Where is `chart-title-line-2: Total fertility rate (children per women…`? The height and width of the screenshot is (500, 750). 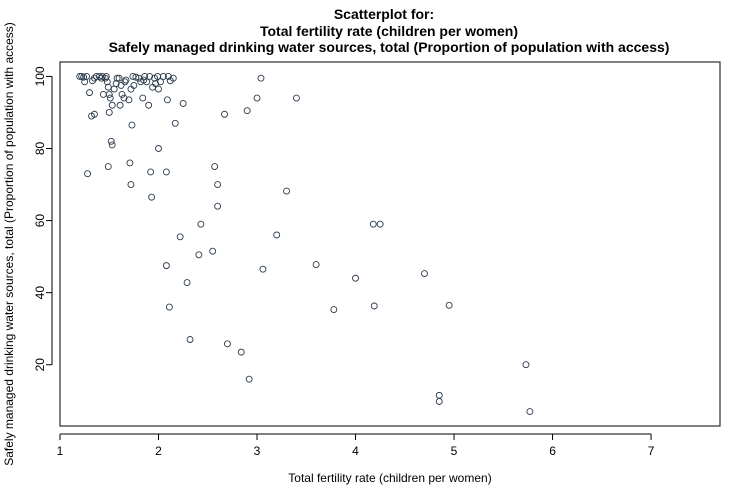
chart-title-line-2: Total fertility rate (children per women… is located at coordinates (389, 31).